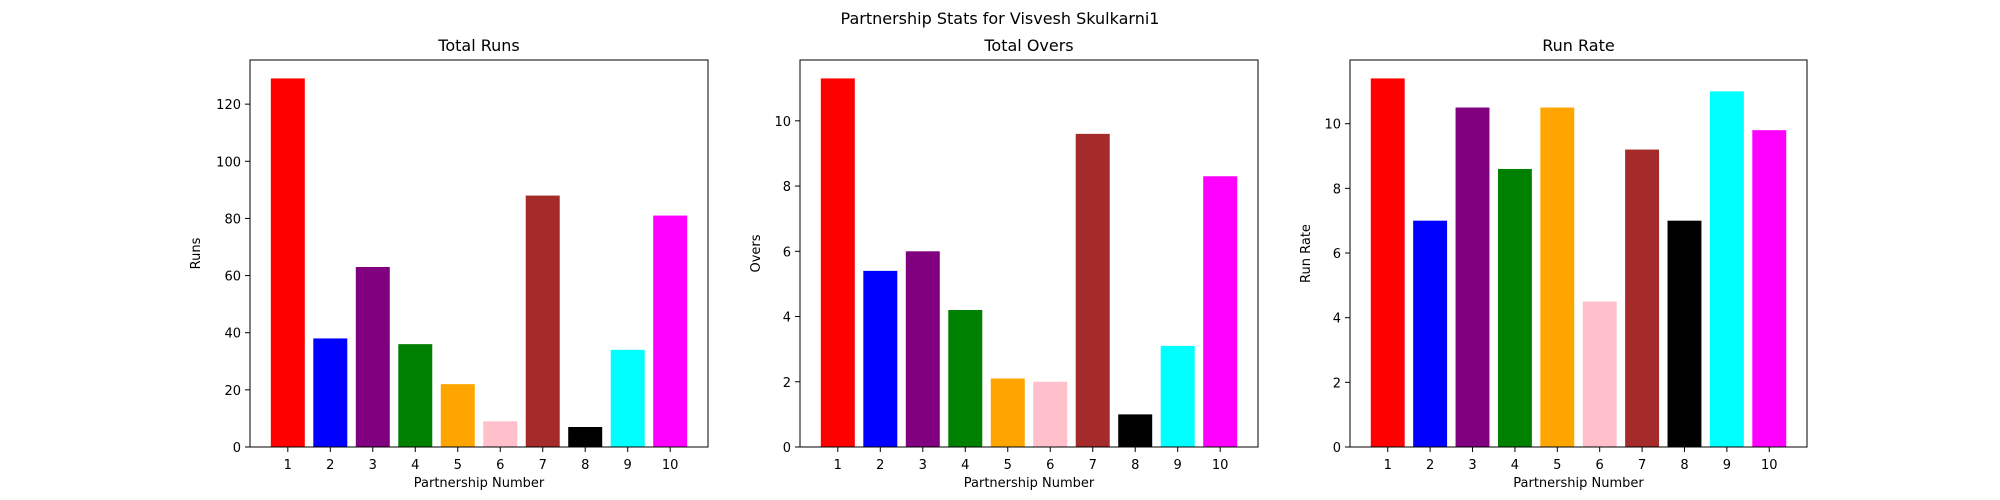  I want to click on y-tick-label: 60, so click(232, 277).